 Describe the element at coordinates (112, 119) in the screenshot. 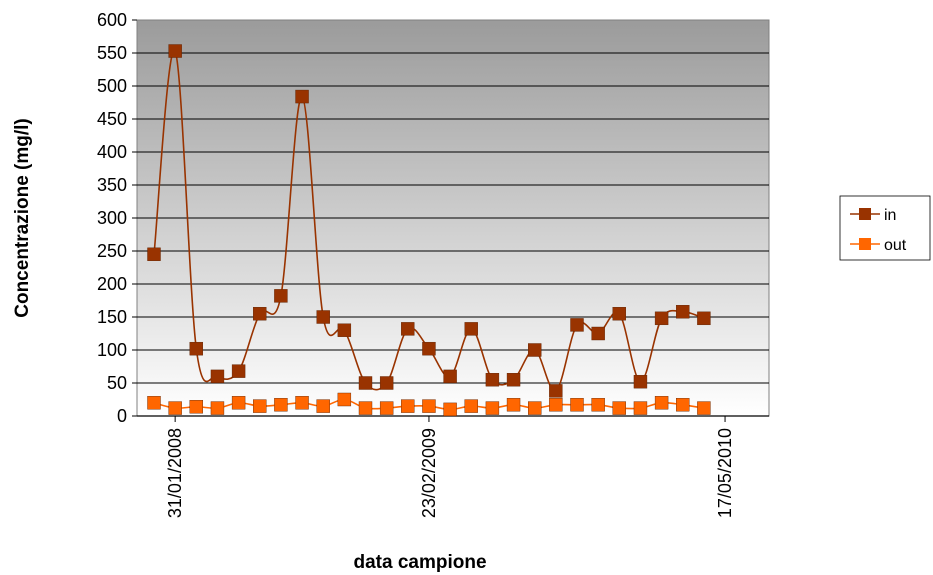

I see `y-tick-label-450: 450` at that location.